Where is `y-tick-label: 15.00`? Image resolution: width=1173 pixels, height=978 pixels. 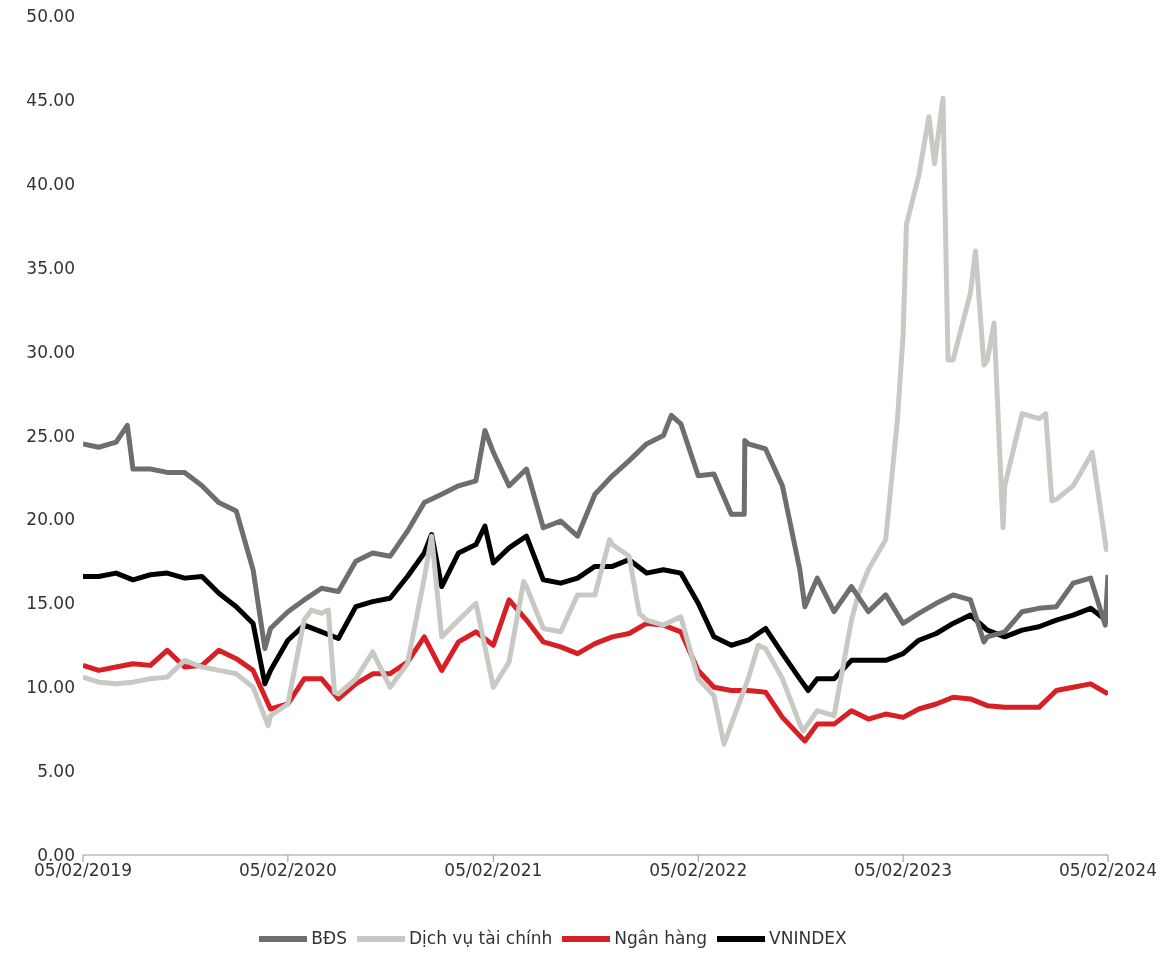 y-tick-label: 15.00 is located at coordinates (50, 603).